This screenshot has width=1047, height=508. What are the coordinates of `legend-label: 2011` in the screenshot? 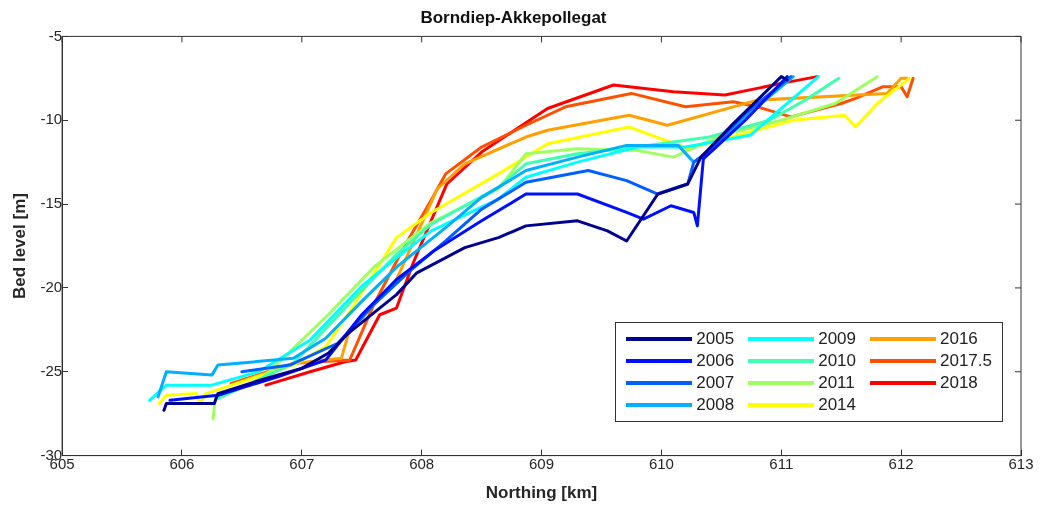 It's located at (836, 383).